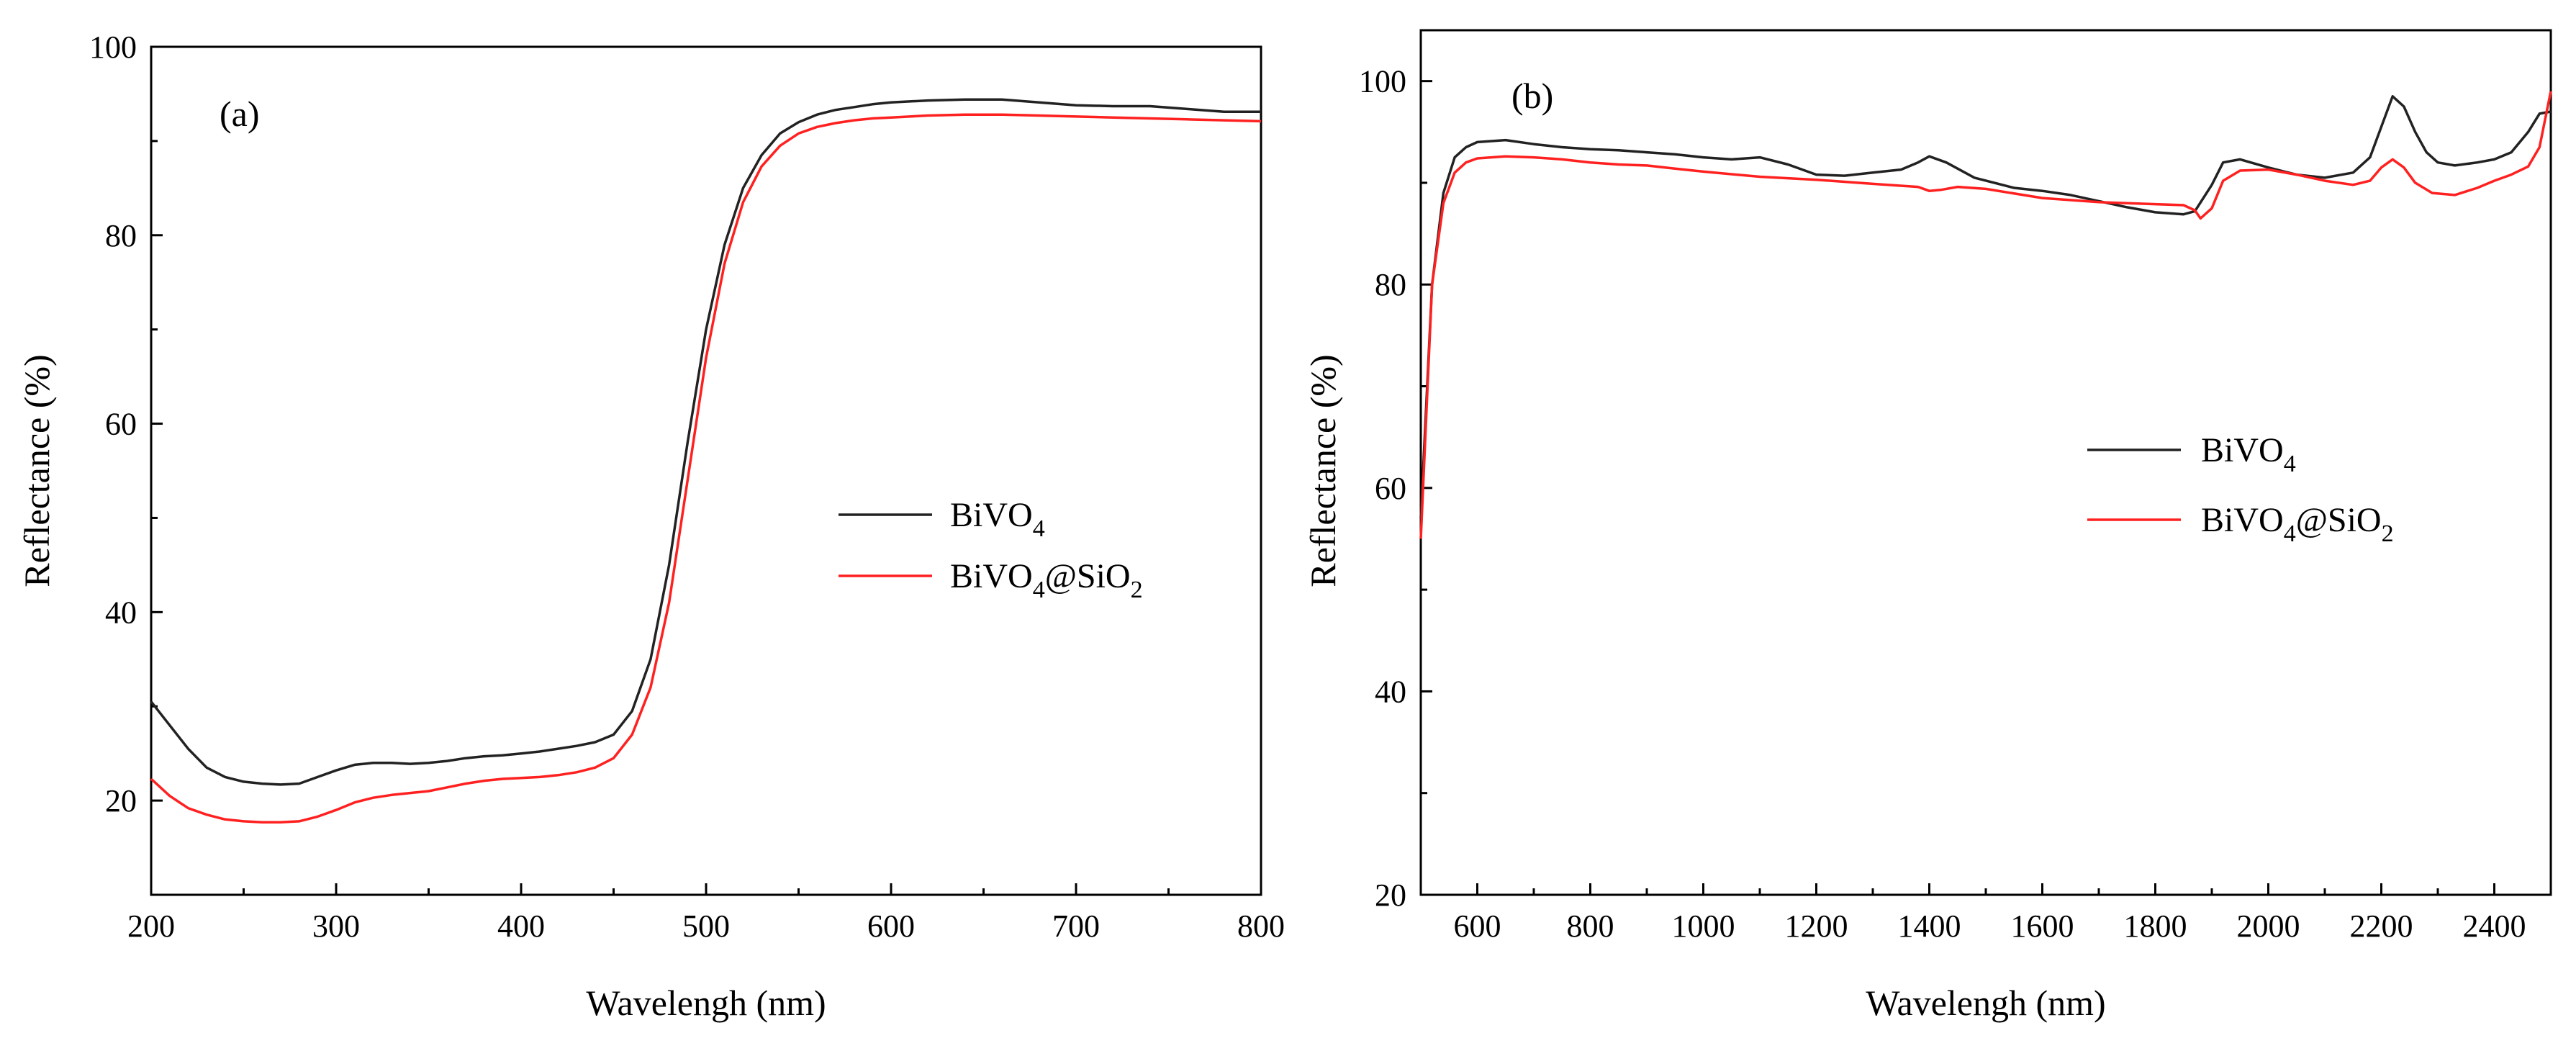  I want to click on panel-label: (a), so click(240, 114).